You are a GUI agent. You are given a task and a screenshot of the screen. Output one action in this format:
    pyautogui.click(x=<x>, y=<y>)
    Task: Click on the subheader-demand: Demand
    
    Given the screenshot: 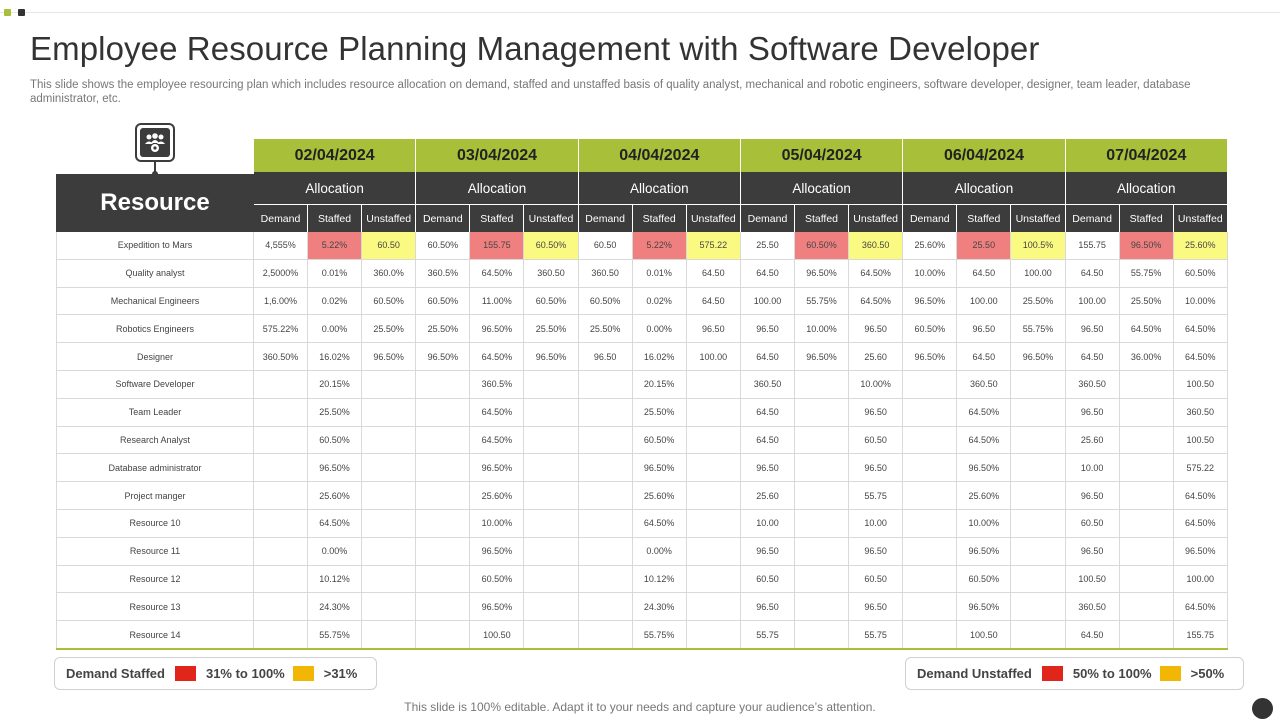 What is the action you would take?
    pyautogui.click(x=767, y=218)
    